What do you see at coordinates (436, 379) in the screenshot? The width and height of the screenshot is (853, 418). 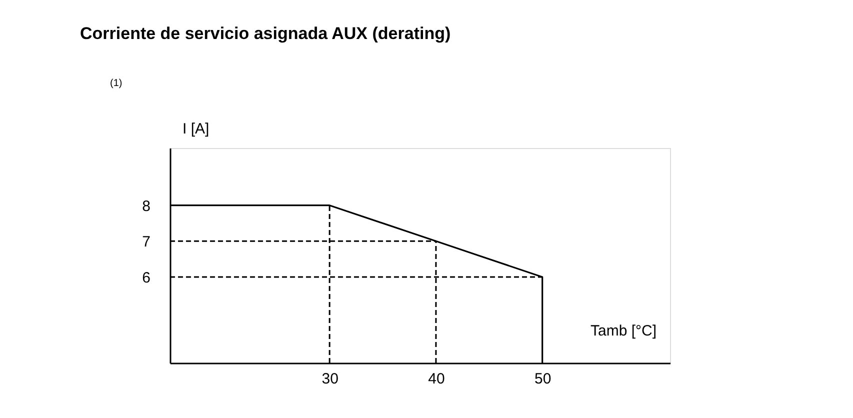 I see `x-tick-label: 40` at bounding box center [436, 379].